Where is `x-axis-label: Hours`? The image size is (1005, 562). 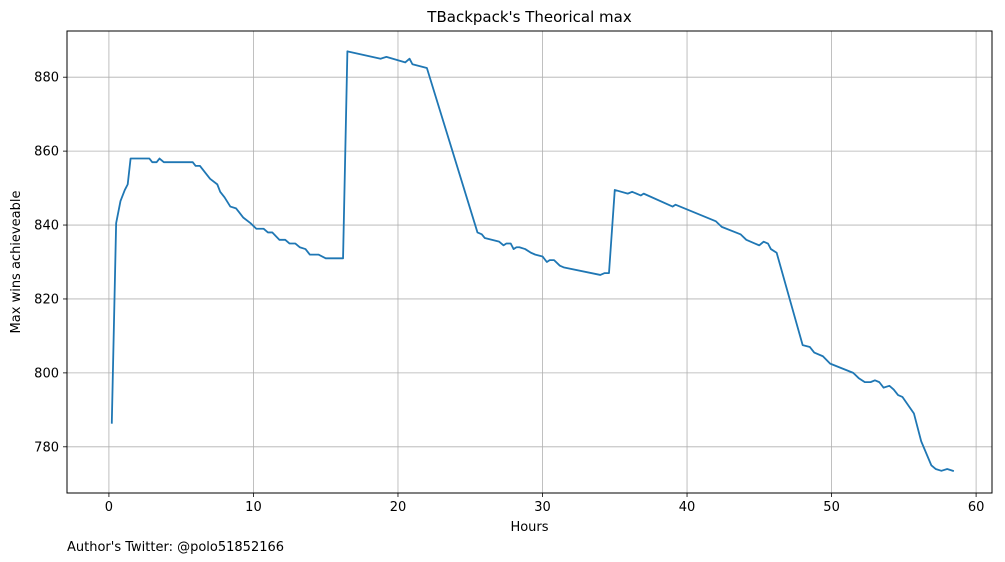 x-axis-label: Hours is located at coordinates (529, 527).